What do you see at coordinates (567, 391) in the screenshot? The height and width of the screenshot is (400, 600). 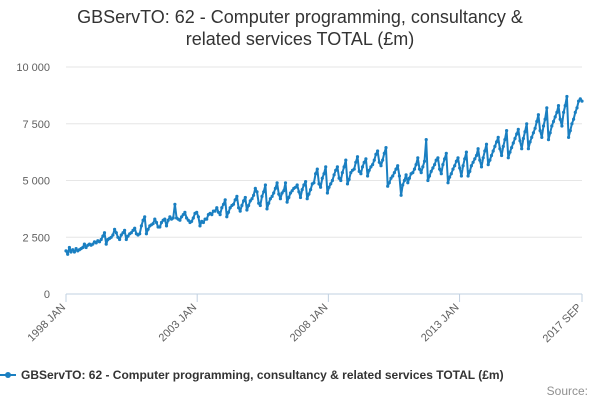 I see `source-label: Source:` at bounding box center [567, 391].